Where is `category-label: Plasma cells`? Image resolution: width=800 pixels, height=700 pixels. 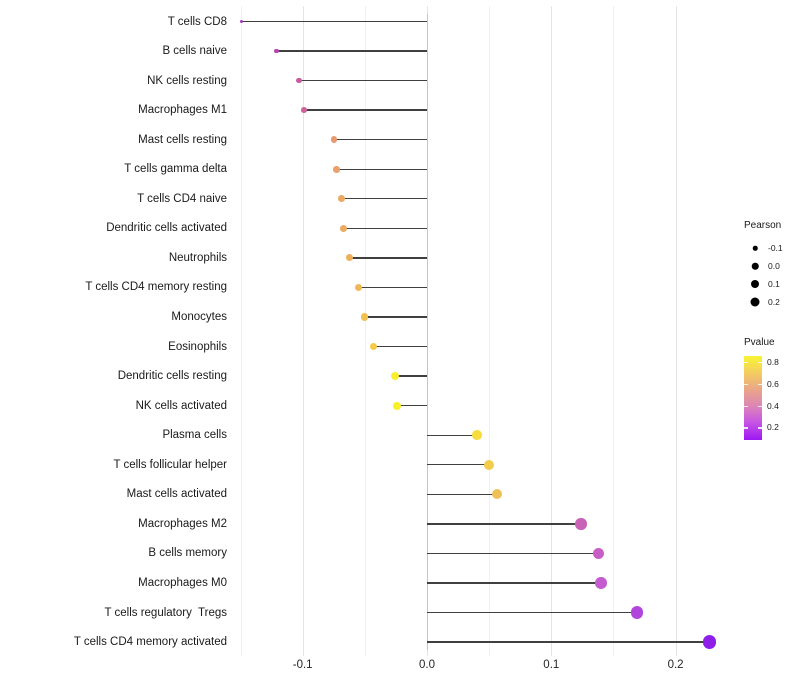
category-label: Plasma cells is located at coordinates (194, 435).